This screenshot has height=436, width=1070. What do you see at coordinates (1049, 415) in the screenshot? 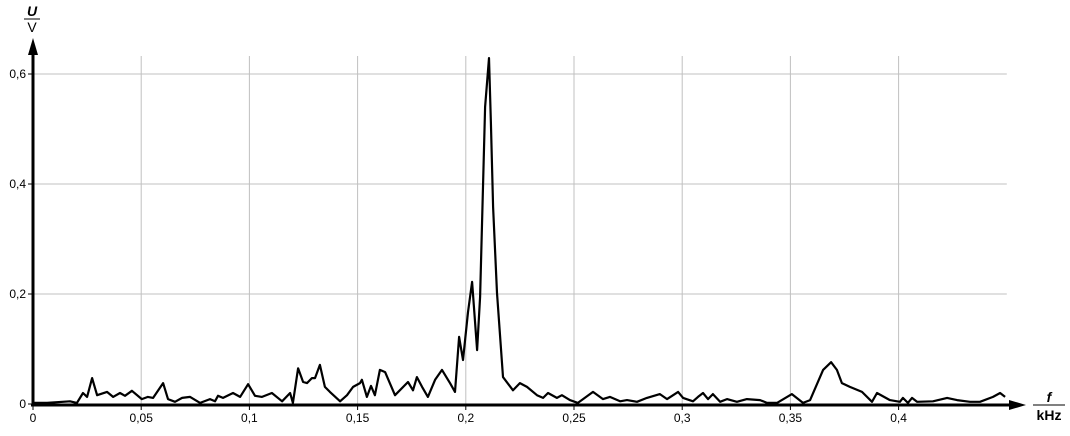
I see `x-axis-unit: kHz` at bounding box center [1049, 415].